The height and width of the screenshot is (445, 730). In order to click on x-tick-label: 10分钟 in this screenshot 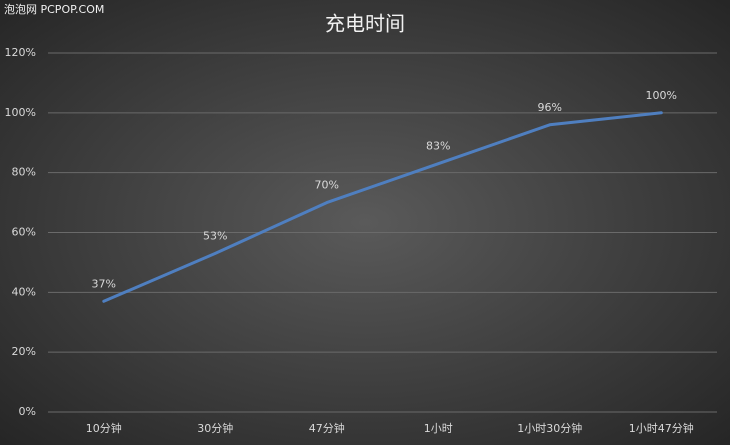, I will do `click(104, 428)`.